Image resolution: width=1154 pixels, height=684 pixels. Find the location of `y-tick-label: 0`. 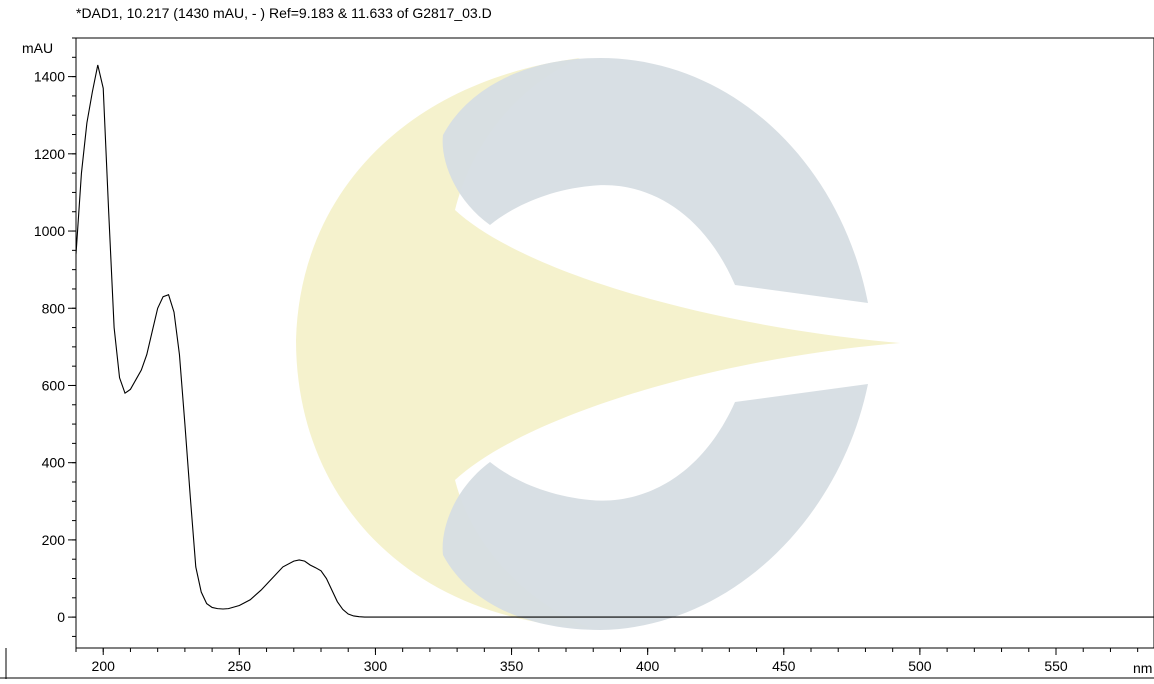

y-tick-label: 0 is located at coordinates (61, 617).